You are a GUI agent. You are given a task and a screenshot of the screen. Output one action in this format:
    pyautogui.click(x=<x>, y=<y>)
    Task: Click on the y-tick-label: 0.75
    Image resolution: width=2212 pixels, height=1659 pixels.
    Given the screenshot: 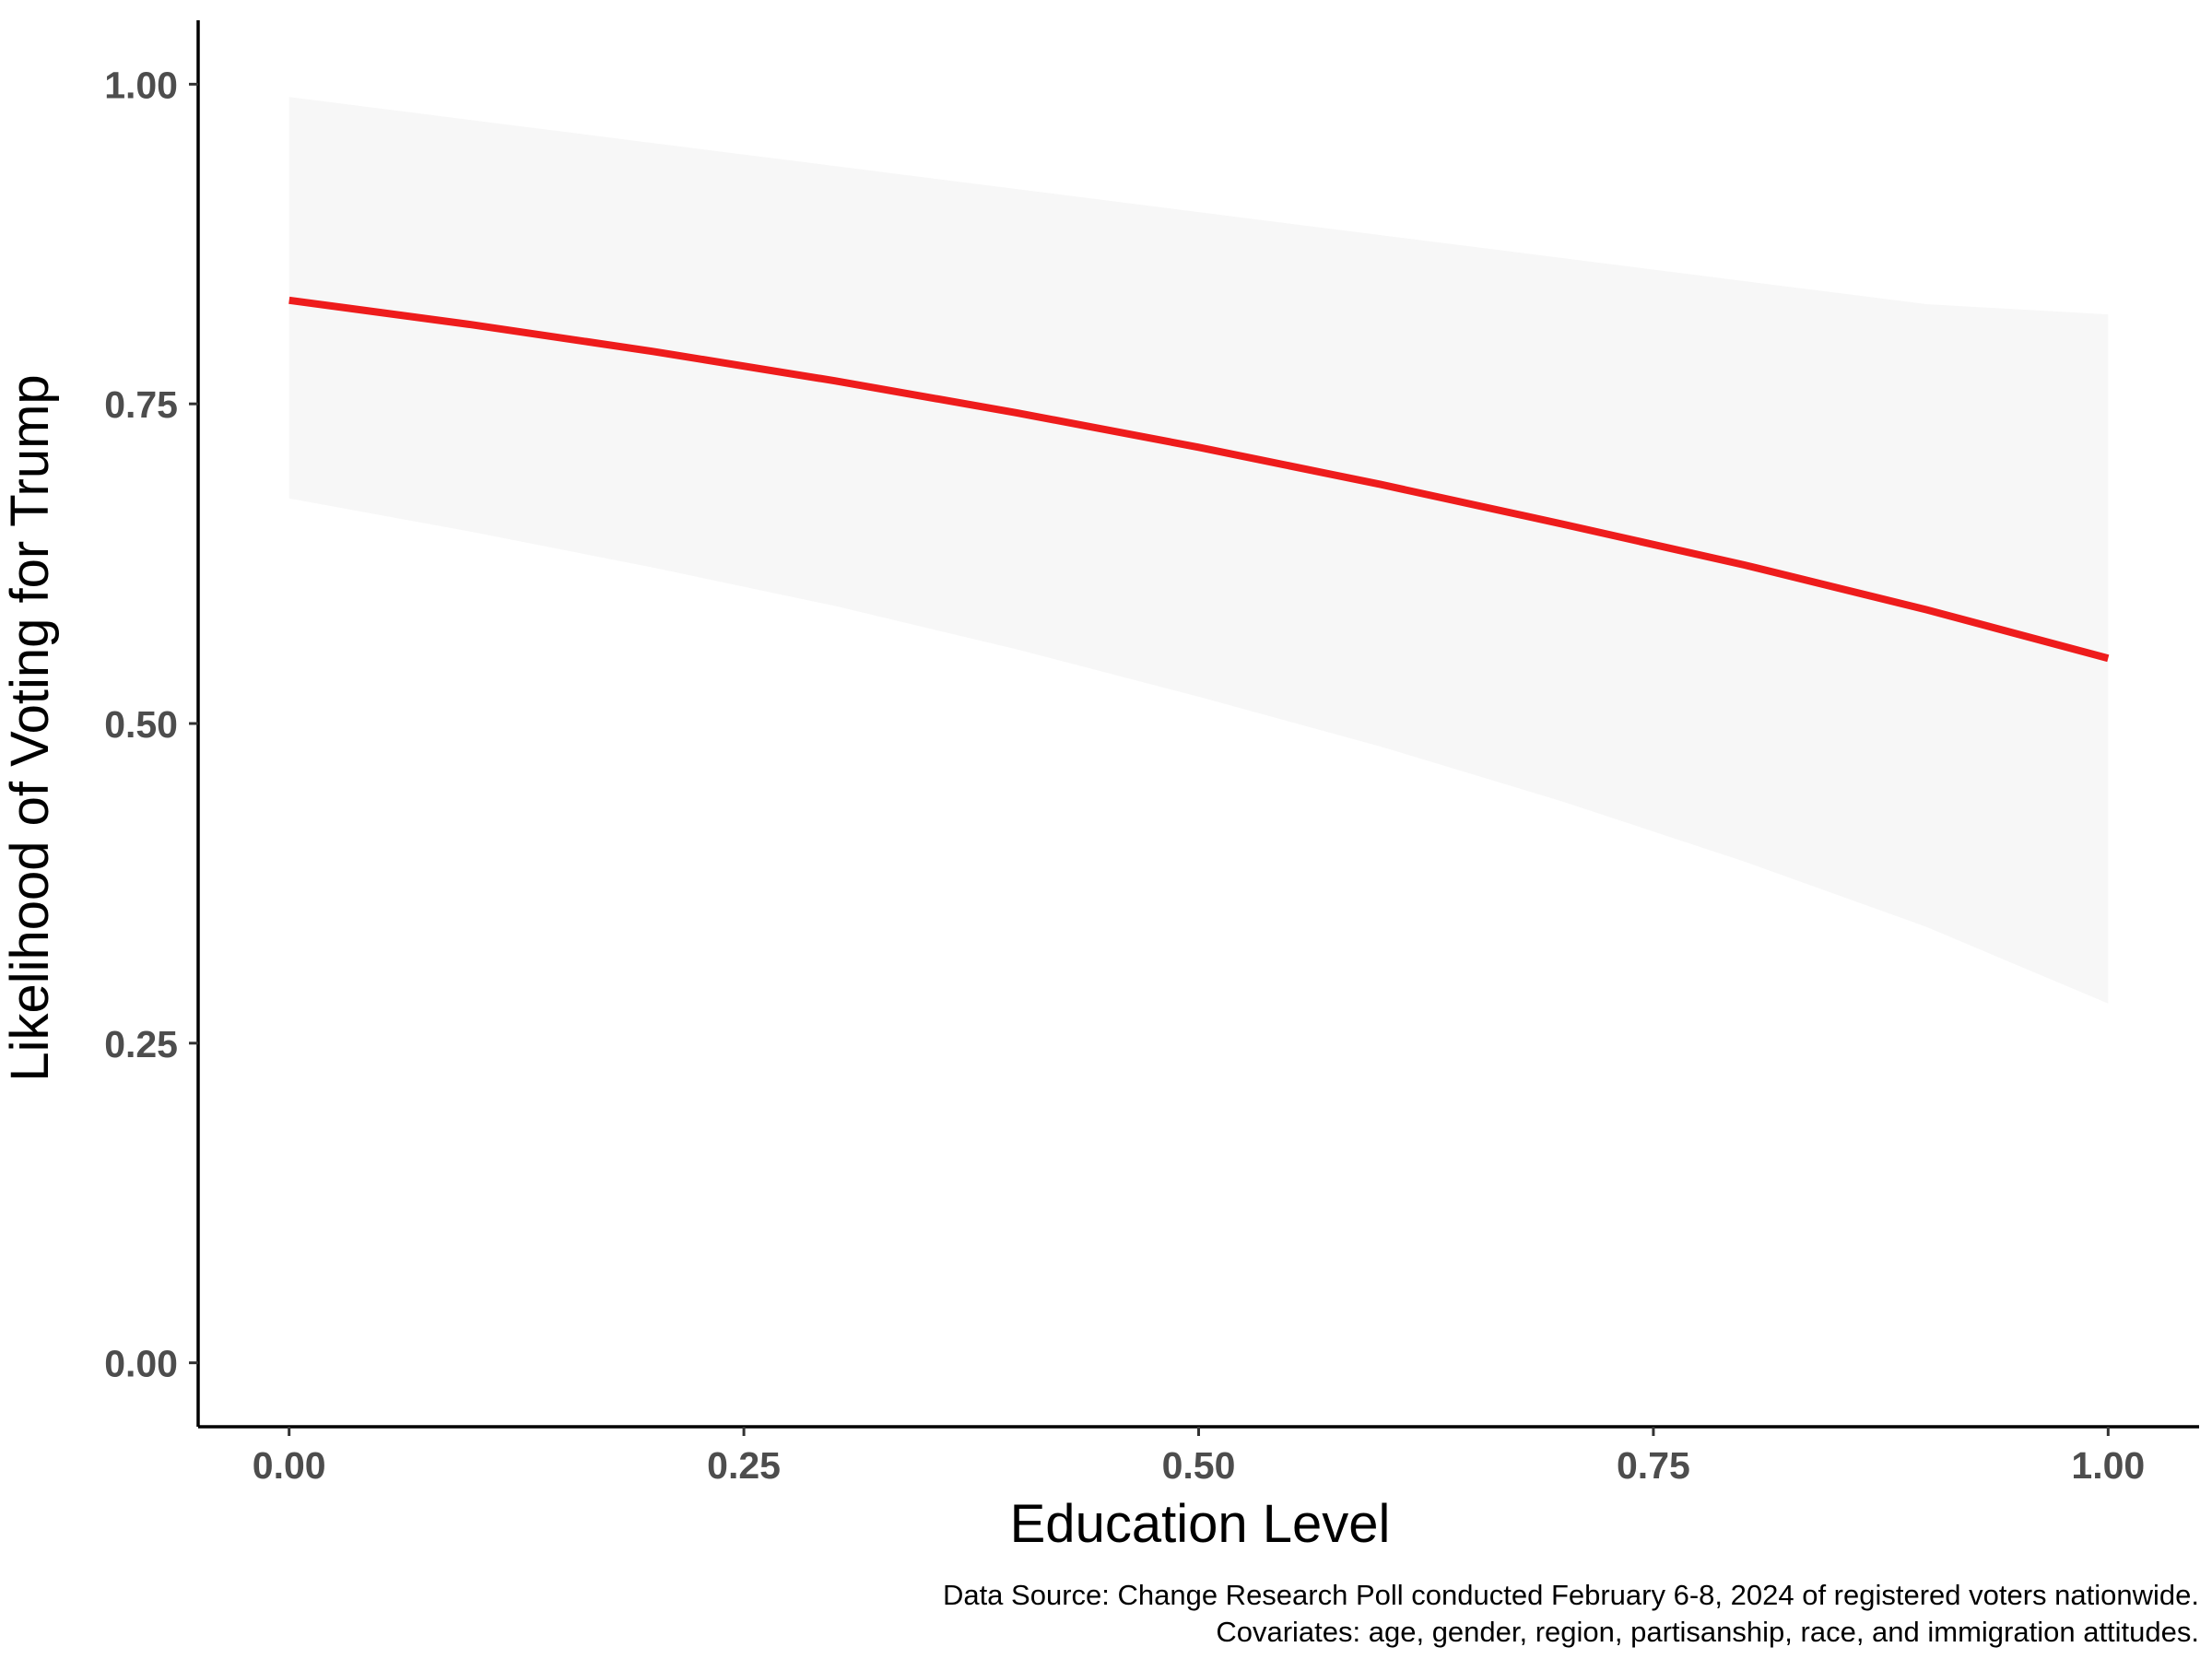 What is the action you would take?
    pyautogui.click(x=141, y=404)
    